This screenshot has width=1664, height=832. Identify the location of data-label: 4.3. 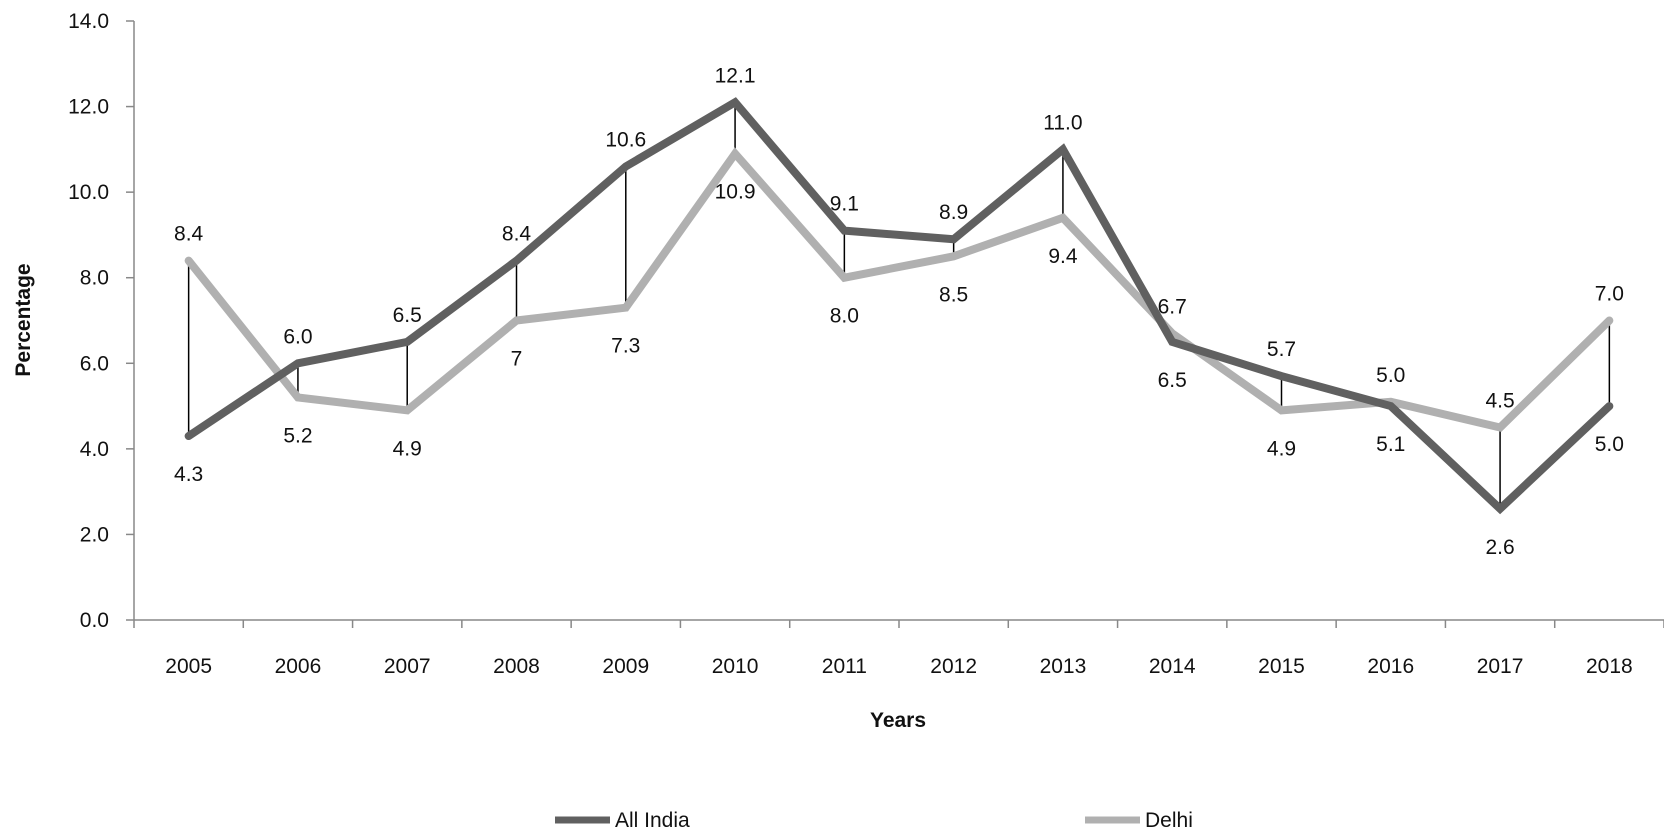
(188, 474).